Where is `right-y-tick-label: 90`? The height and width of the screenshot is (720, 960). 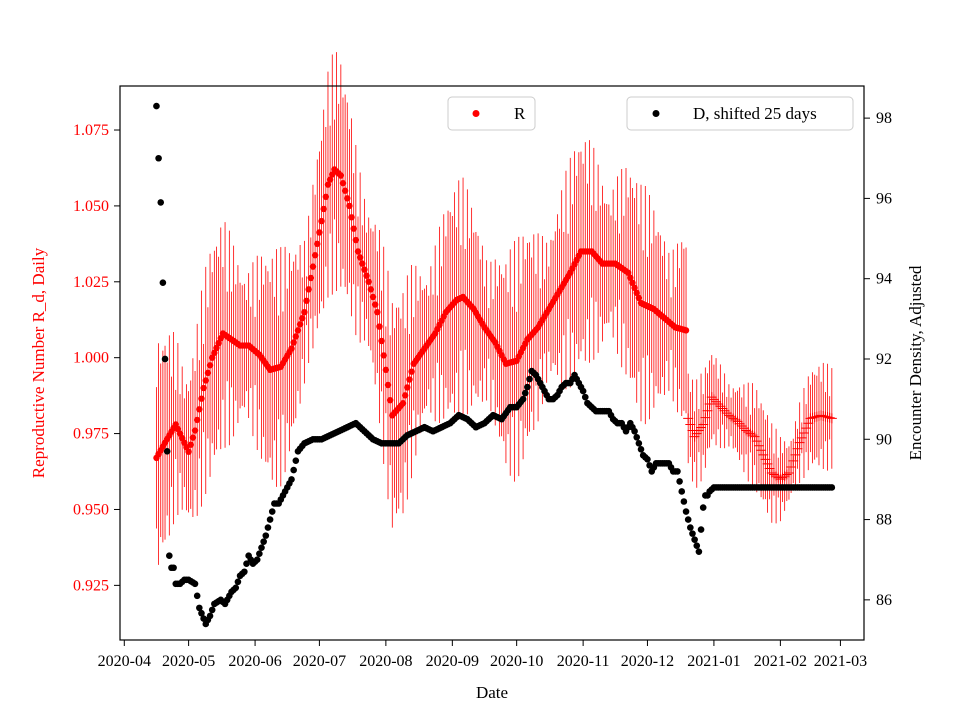 right-y-tick-label: 90 is located at coordinates (884, 439).